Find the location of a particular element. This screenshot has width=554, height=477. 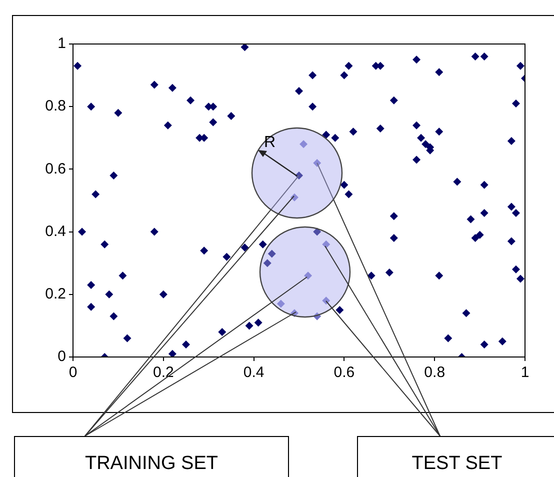

annotation: TEST SET is located at coordinates (455, 456).